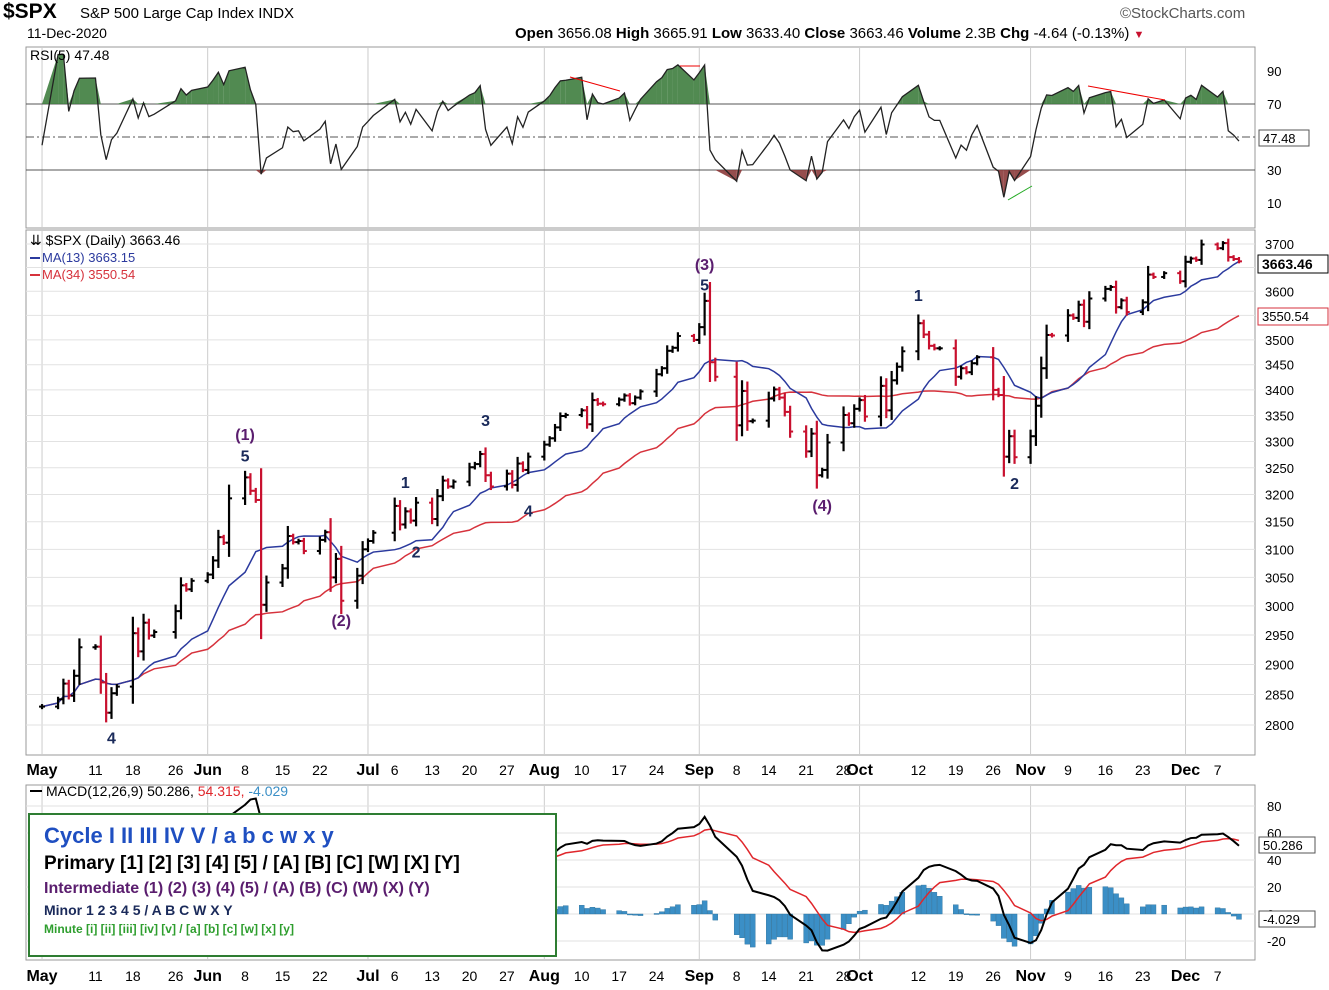 Image resolution: width=1329 pixels, height=990 pixels. What do you see at coordinates (1276, 941) in the screenshot?
I see `macd-tick-label: -20` at bounding box center [1276, 941].